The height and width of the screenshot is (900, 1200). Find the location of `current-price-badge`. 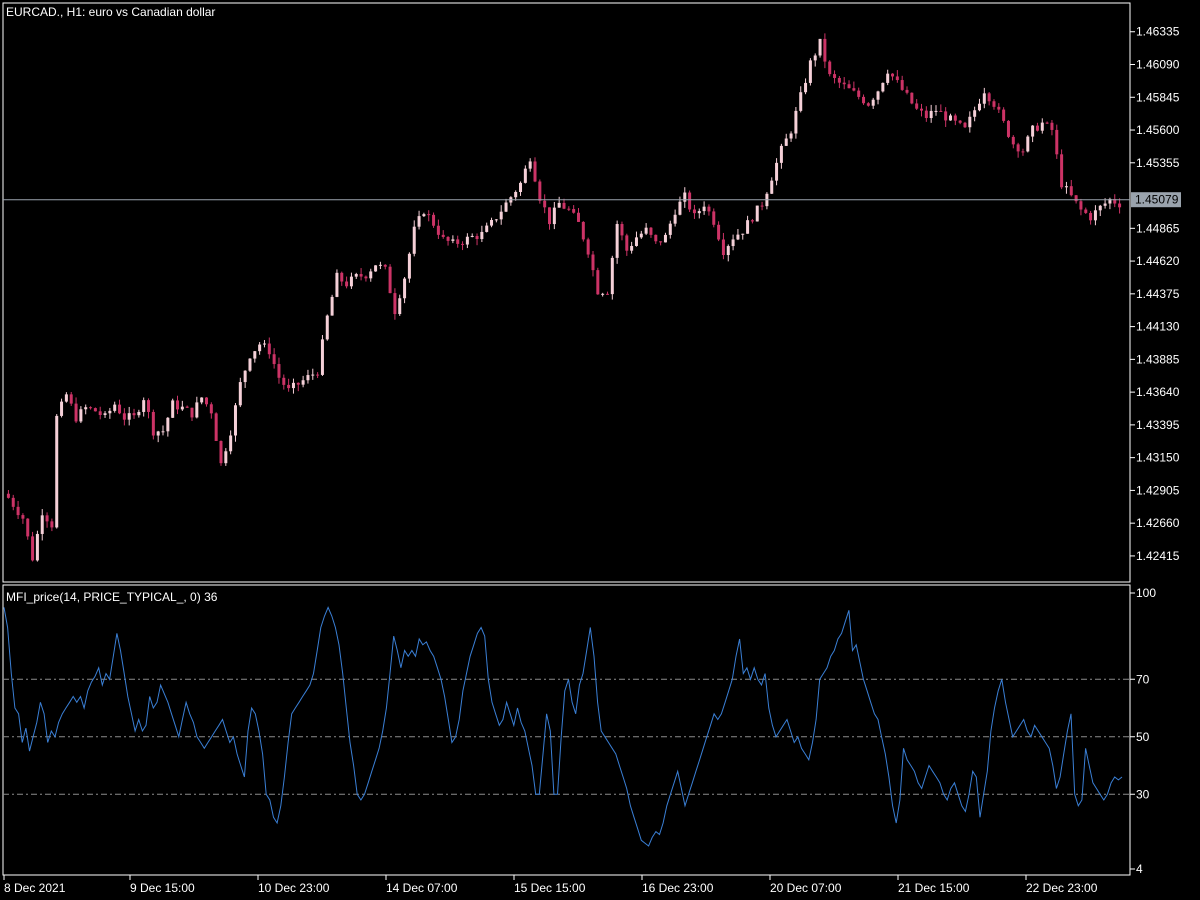

current-price-badge is located at coordinates (1156, 200).